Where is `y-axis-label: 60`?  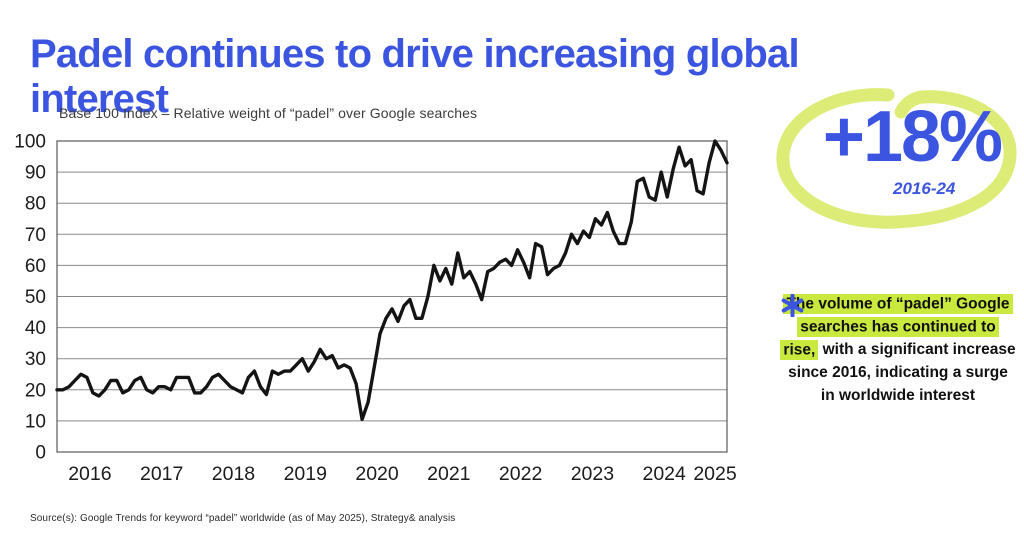 y-axis-label: 60 is located at coordinates (35, 266).